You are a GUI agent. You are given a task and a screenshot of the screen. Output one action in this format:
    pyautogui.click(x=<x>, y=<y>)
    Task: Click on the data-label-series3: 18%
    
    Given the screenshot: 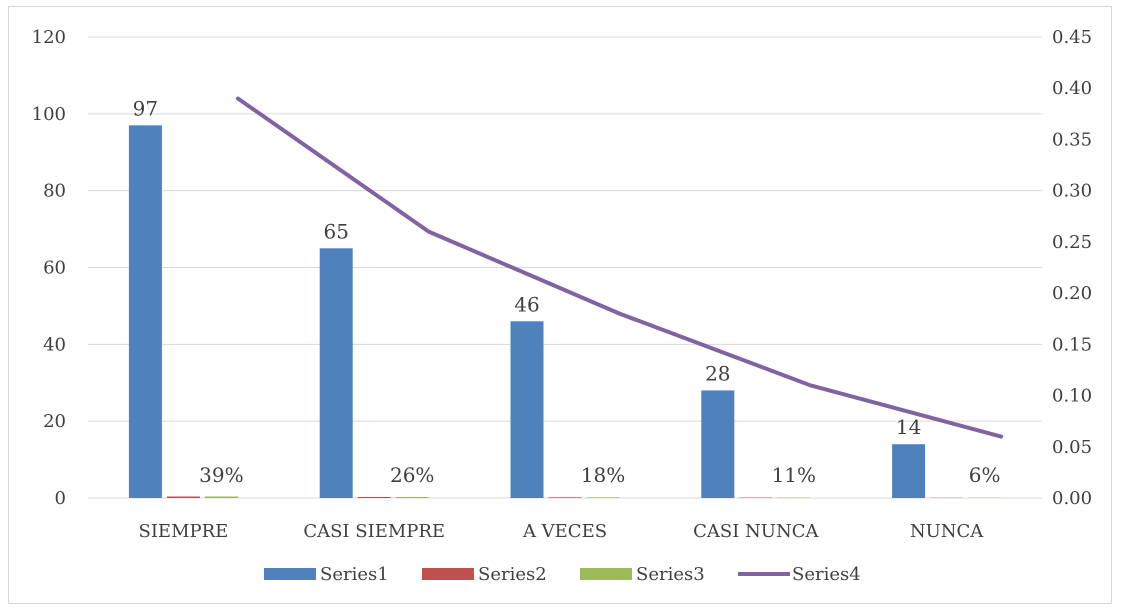 What is the action you would take?
    pyautogui.click(x=603, y=475)
    